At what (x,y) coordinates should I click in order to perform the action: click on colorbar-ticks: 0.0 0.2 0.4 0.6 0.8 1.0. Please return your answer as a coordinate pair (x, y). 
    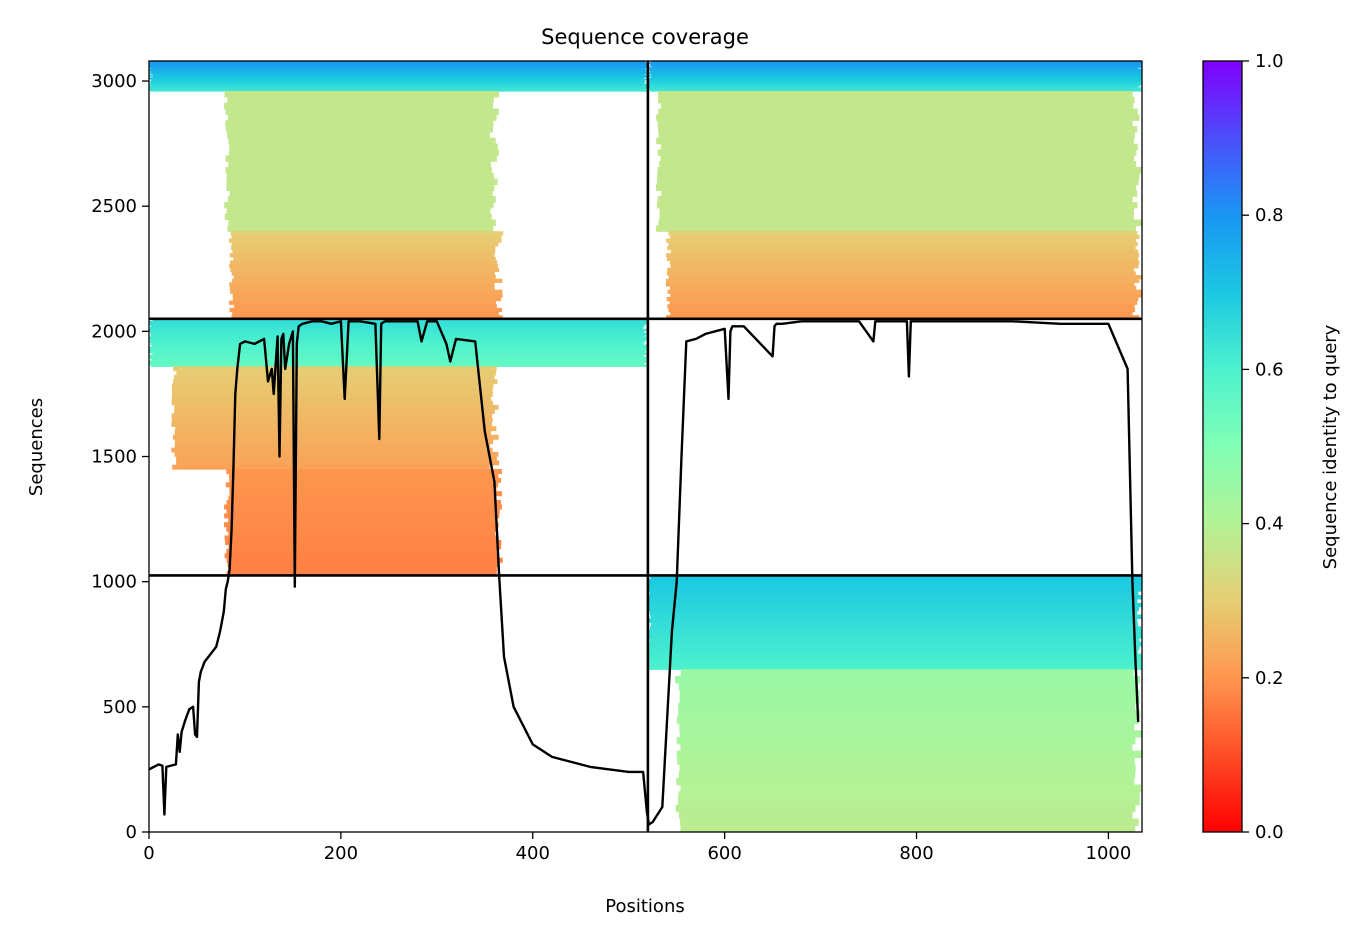
    Looking at the image, I should click on (1263, 447).